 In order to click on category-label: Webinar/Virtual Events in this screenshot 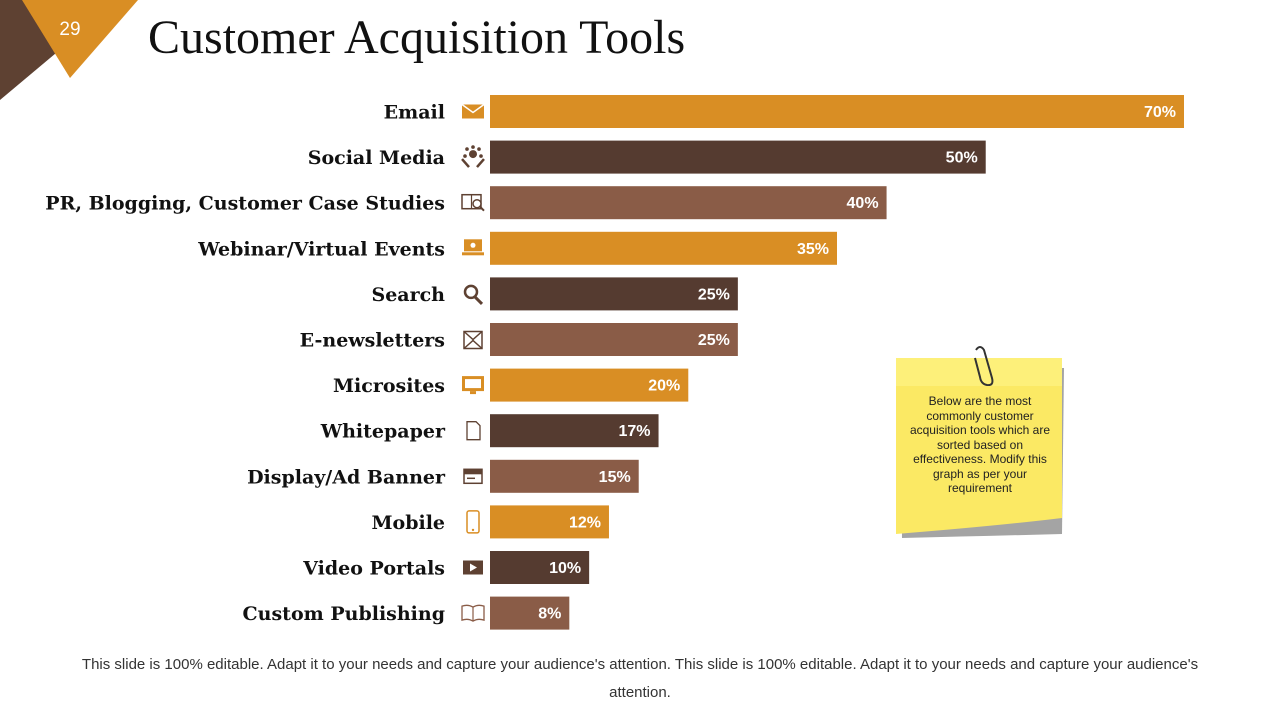, I will do `click(321, 249)`.